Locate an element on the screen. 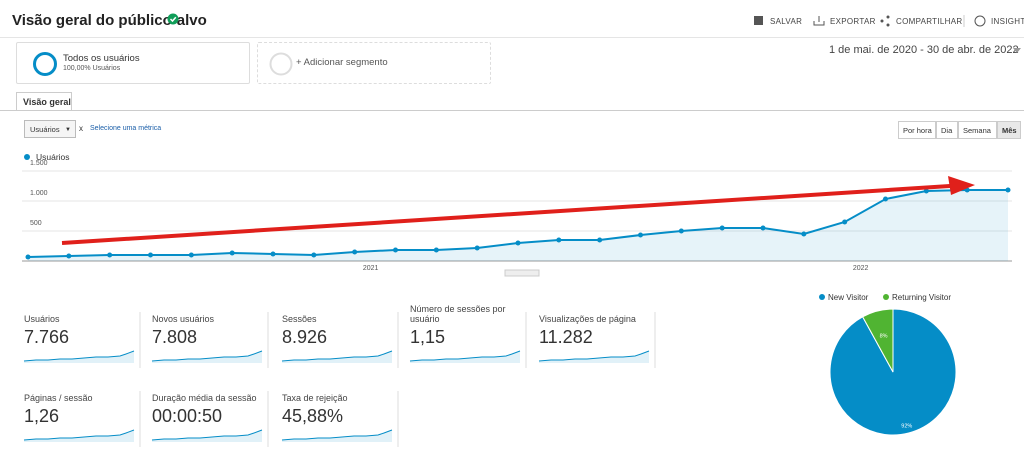 The height and width of the screenshot is (455, 1024). metric-label: Usuários is located at coordinates (42, 319).